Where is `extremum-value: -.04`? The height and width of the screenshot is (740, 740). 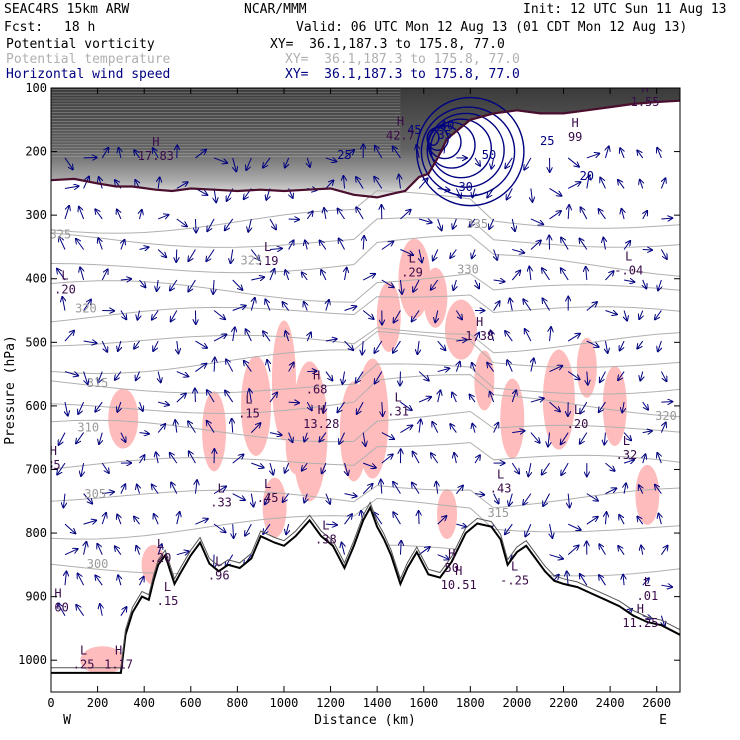 extremum-value: -.04 is located at coordinates (628, 270).